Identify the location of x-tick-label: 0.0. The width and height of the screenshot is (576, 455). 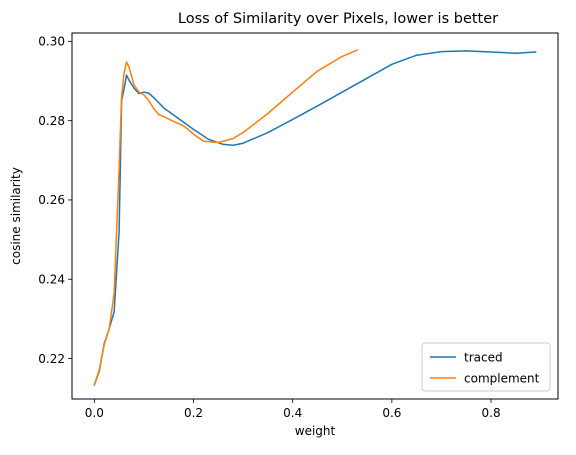
(94, 413).